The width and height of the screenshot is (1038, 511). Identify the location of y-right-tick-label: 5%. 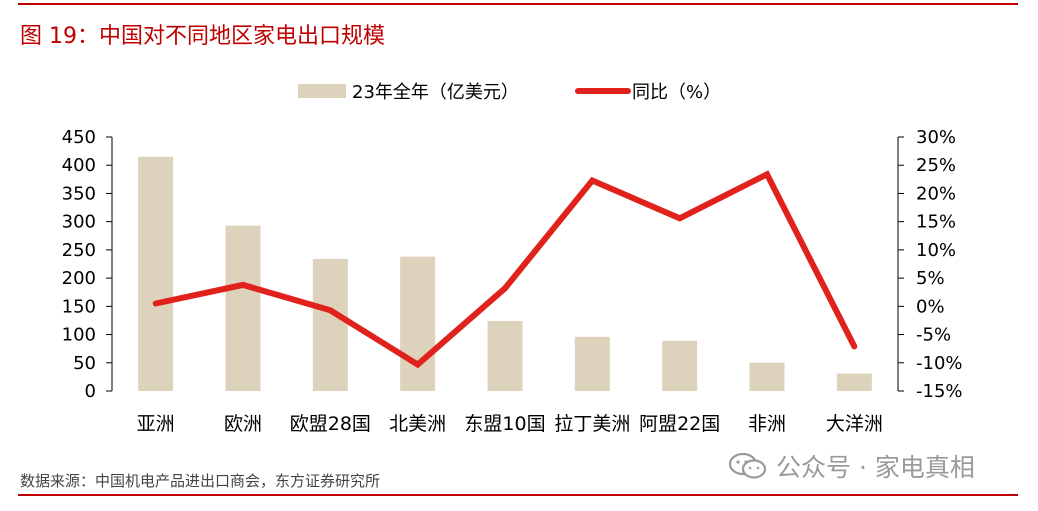
(930, 278).